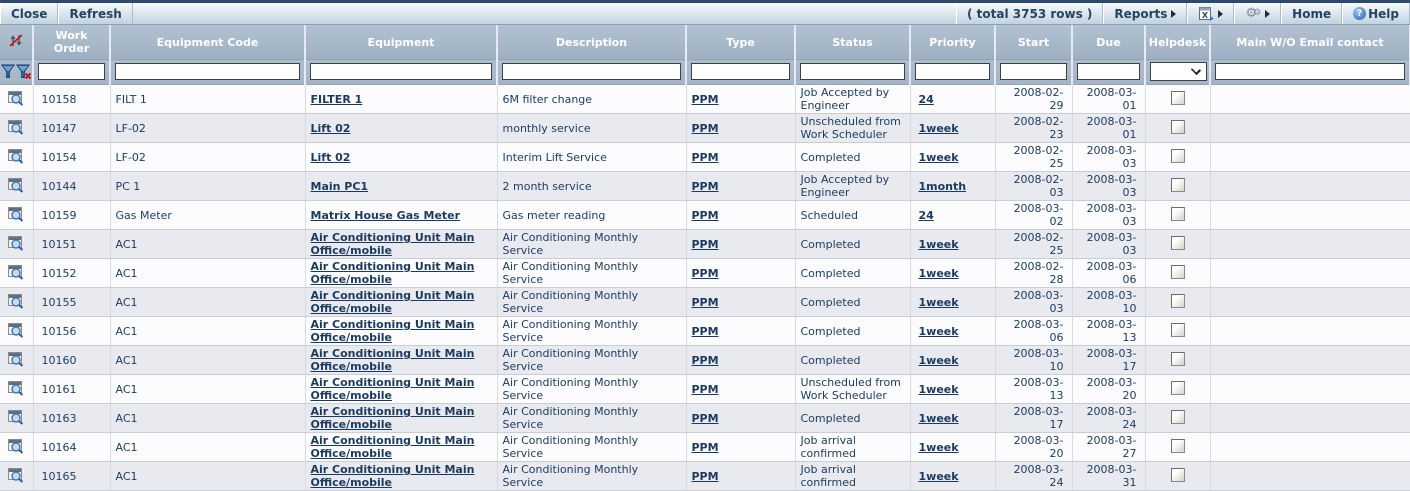 The image size is (1410, 491). What do you see at coordinates (1178, 71) in the screenshot?
I see `filter-select-helpdesk` at bounding box center [1178, 71].